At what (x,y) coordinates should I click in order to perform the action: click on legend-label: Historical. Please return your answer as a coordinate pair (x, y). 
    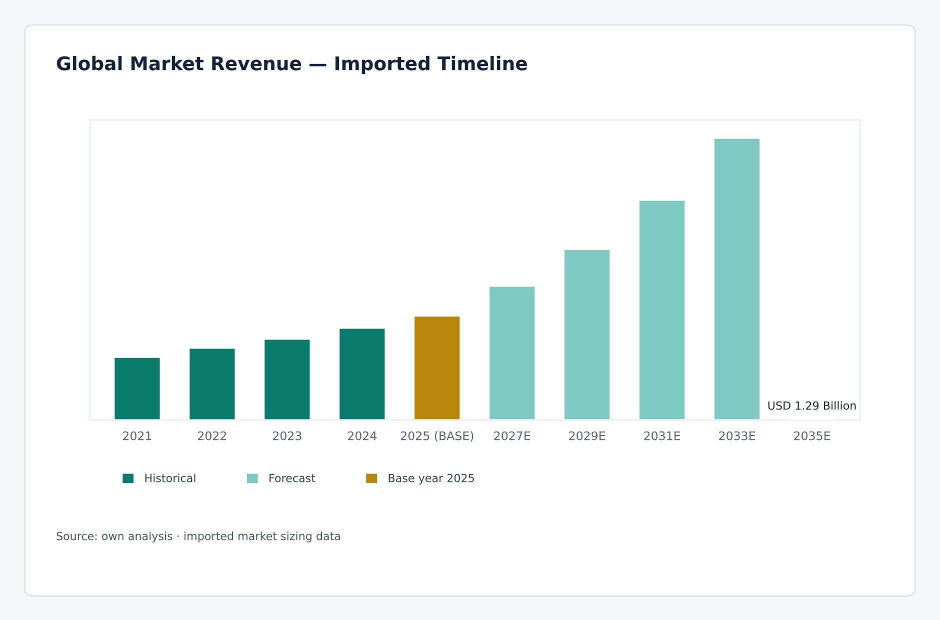
    Looking at the image, I should click on (170, 478).